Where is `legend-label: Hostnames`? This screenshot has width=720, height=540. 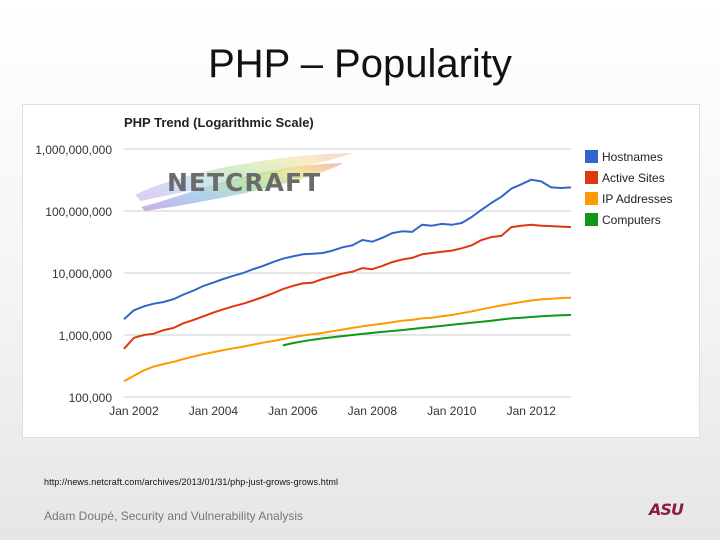
legend-label: Hostnames is located at coordinates (632, 157).